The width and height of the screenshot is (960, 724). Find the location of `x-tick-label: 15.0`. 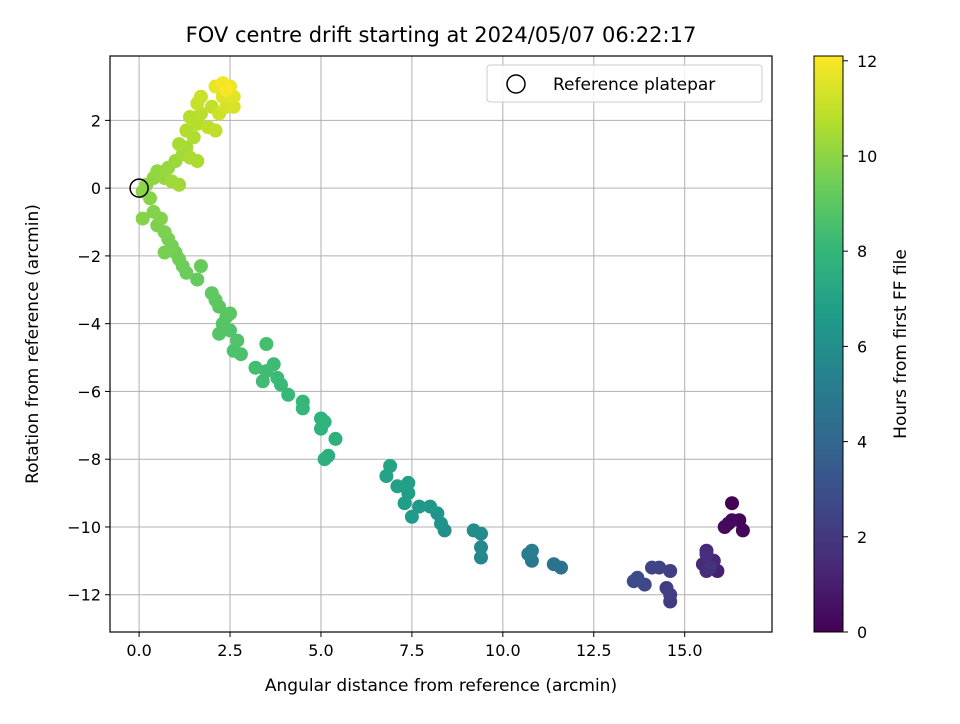

x-tick-label: 15.0 is located at coordinates (685, 650).